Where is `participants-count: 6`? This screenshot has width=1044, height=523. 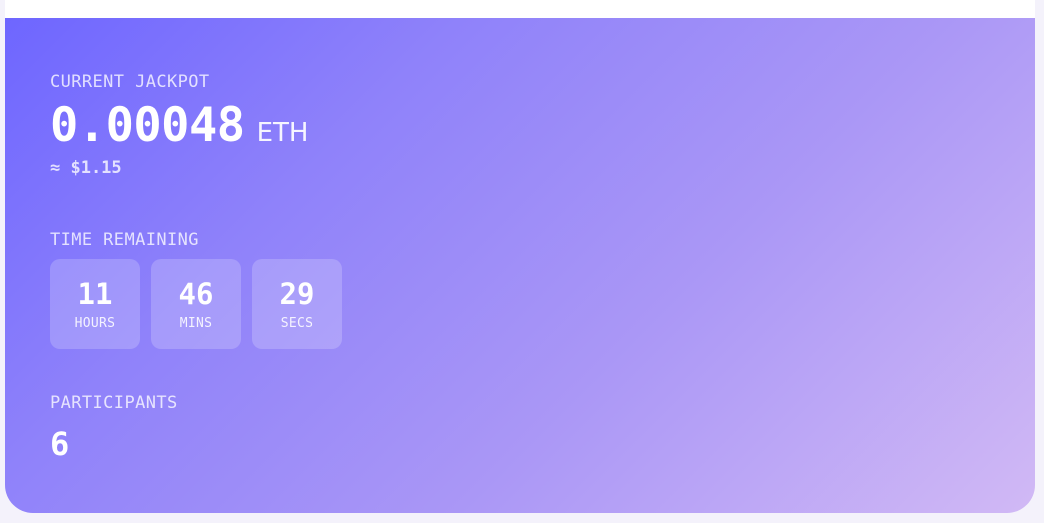
participants-count: 6 is located at coordinates (60, 444).